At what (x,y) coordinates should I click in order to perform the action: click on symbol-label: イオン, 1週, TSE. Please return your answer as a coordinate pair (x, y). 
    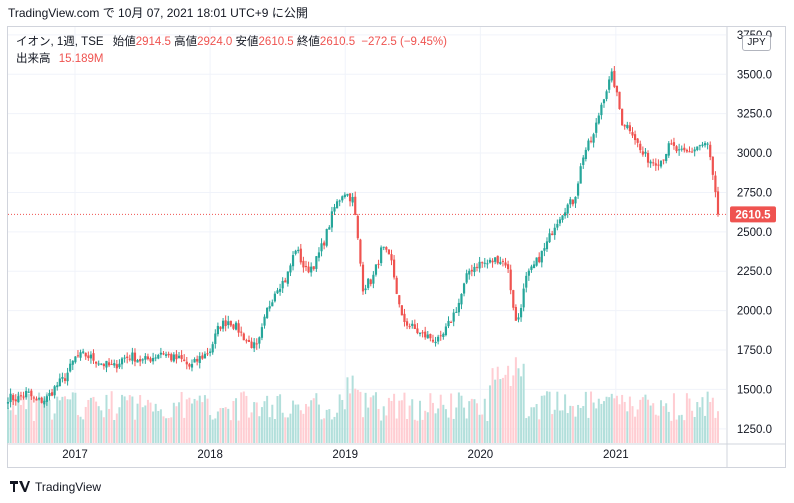
    Looking at the image, I should click on (60, 42).